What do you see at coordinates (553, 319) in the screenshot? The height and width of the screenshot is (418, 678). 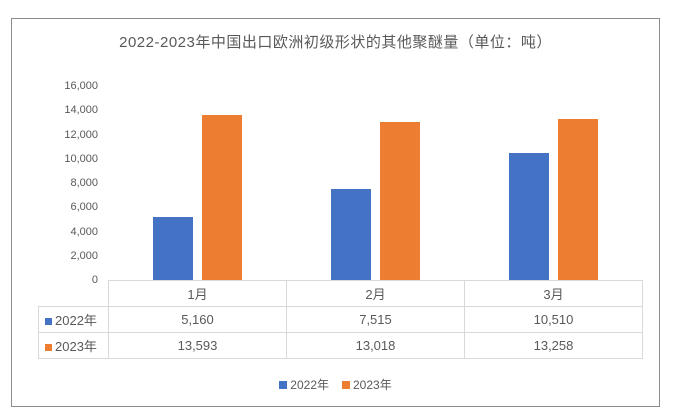 I see `table-value-cell: 10,510` at bounding box center [553, 319].